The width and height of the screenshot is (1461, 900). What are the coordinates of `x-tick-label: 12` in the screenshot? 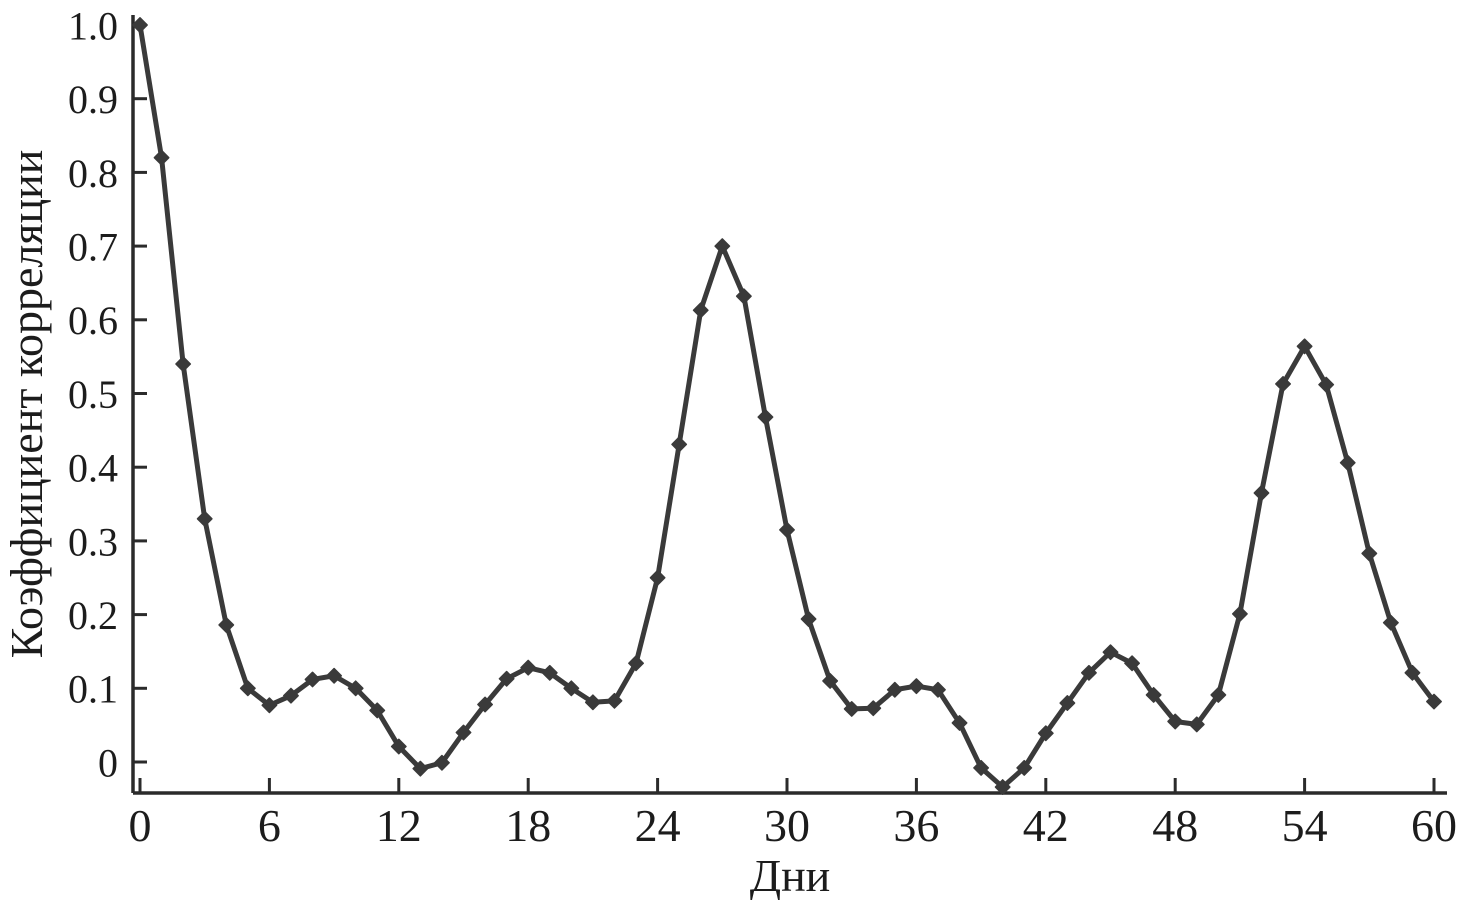 It's located at (399, 825).